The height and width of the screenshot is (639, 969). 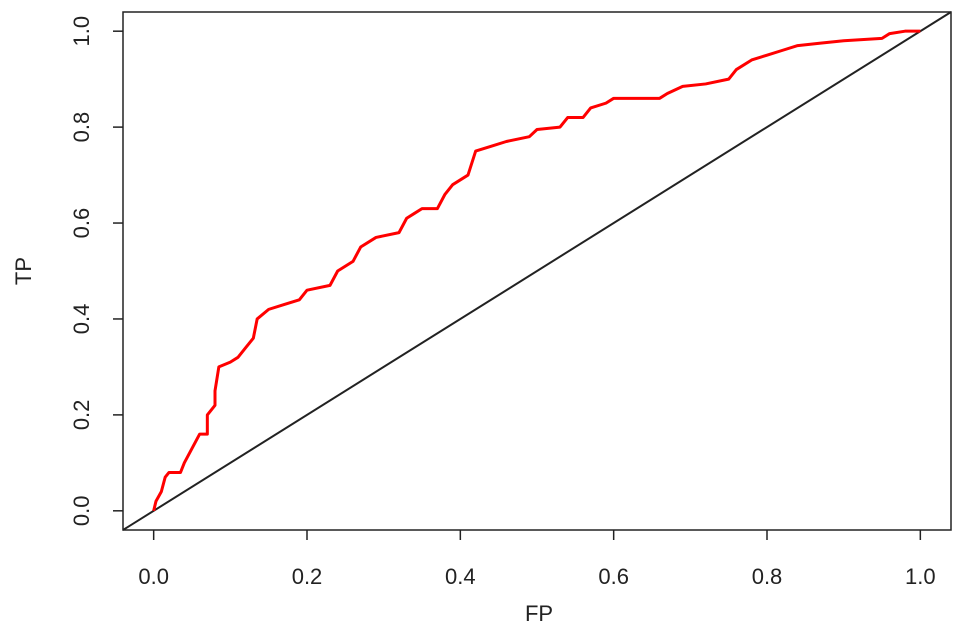 What do you see at coordinates (460, 576) in the screenshot?
I see `x-tick-label: 0.4` at bounding box center [460, 576].